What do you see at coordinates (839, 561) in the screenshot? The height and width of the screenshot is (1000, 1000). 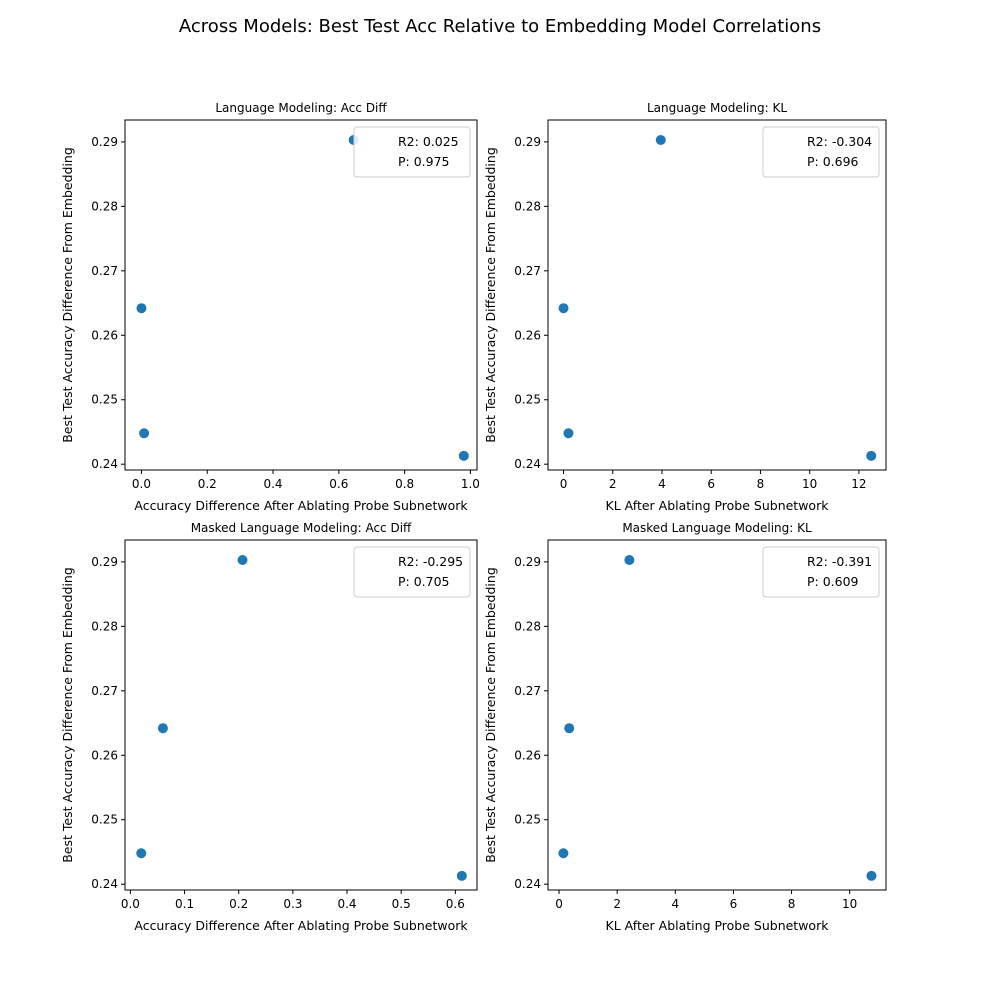 I see `legend-entry: R2: -0.391` at bounding box center [839, 561].